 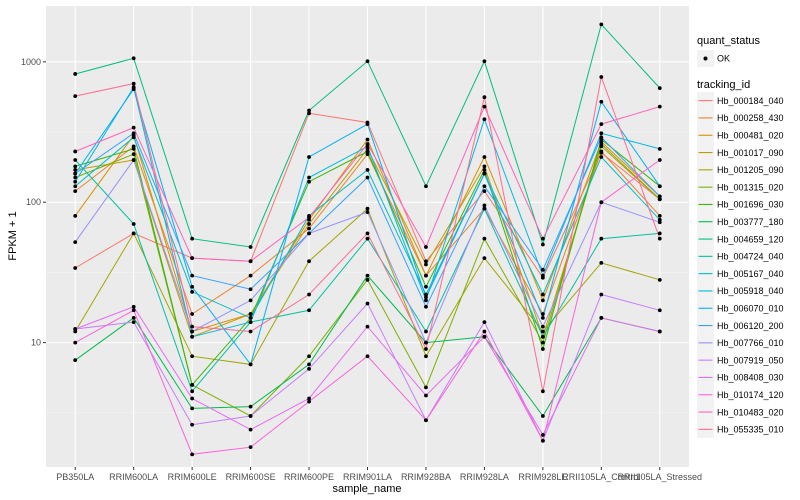 What do you see at coordinates (750, 274) in the screenshot?
I see `legend-label-Hb_005167_040: Hb_005167_040` at bounding box center [750, 274].